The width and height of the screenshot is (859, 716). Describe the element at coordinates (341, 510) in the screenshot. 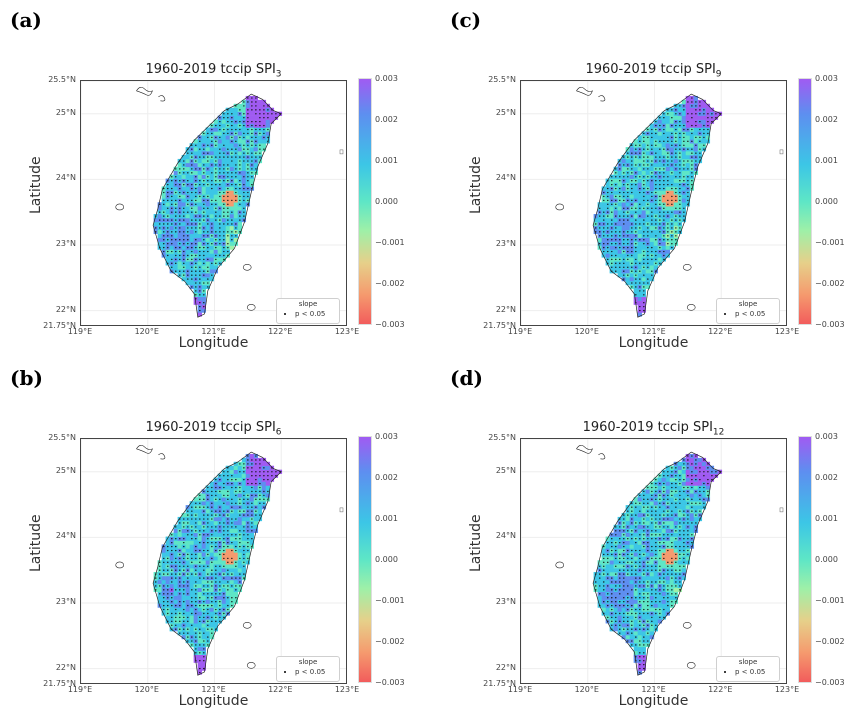

I see `offshore-marker` at that location.